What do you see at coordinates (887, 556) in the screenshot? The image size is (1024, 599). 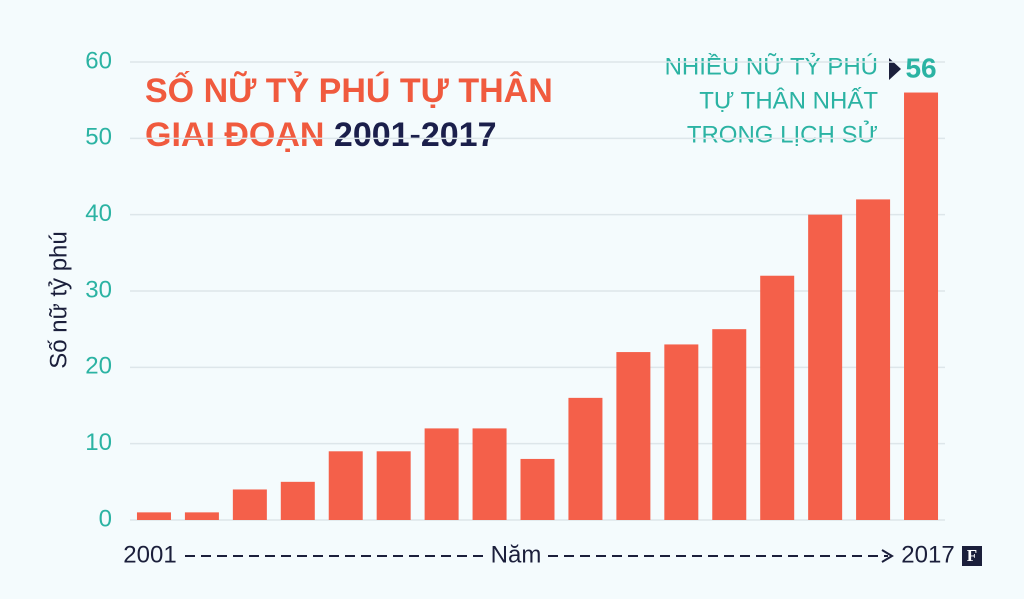 I see `x-axis-arrow` at bounding box center [887, 556].